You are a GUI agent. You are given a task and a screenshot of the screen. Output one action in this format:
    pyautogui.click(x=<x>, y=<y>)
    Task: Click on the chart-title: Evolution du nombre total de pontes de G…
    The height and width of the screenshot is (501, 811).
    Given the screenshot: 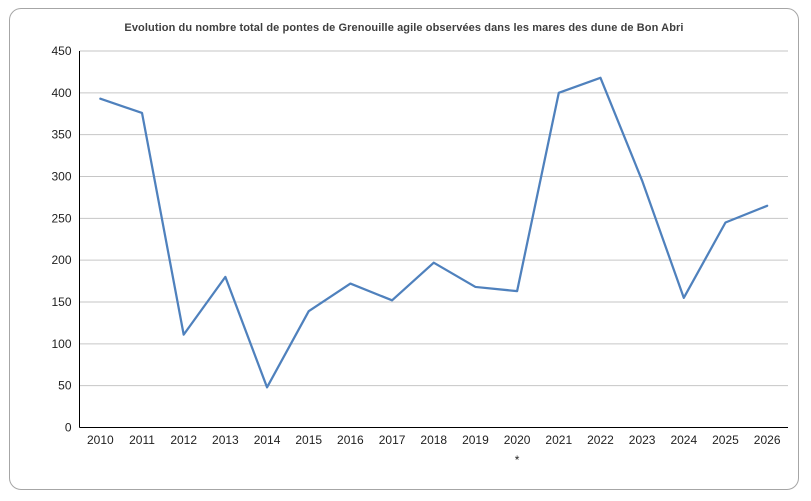 What is the action you would take?
    pyautogui.click(x=404, y=28)
    